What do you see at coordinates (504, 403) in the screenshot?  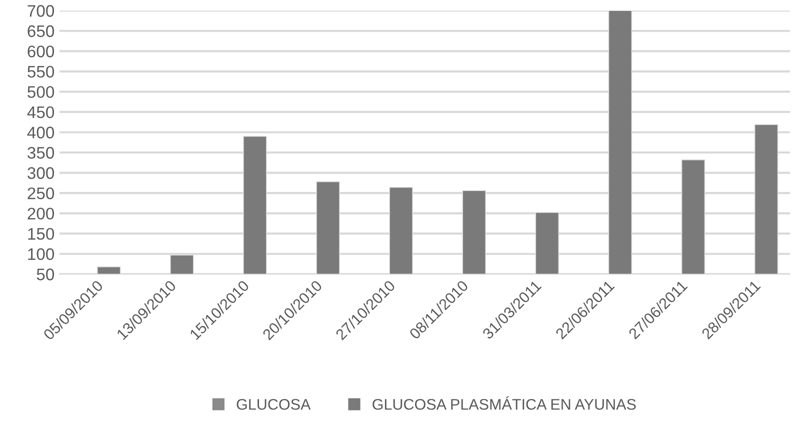 I see `legend-label: GLUCOSA PLASMÁTICA EN AYUNAS` at bounding box center [504, 403].